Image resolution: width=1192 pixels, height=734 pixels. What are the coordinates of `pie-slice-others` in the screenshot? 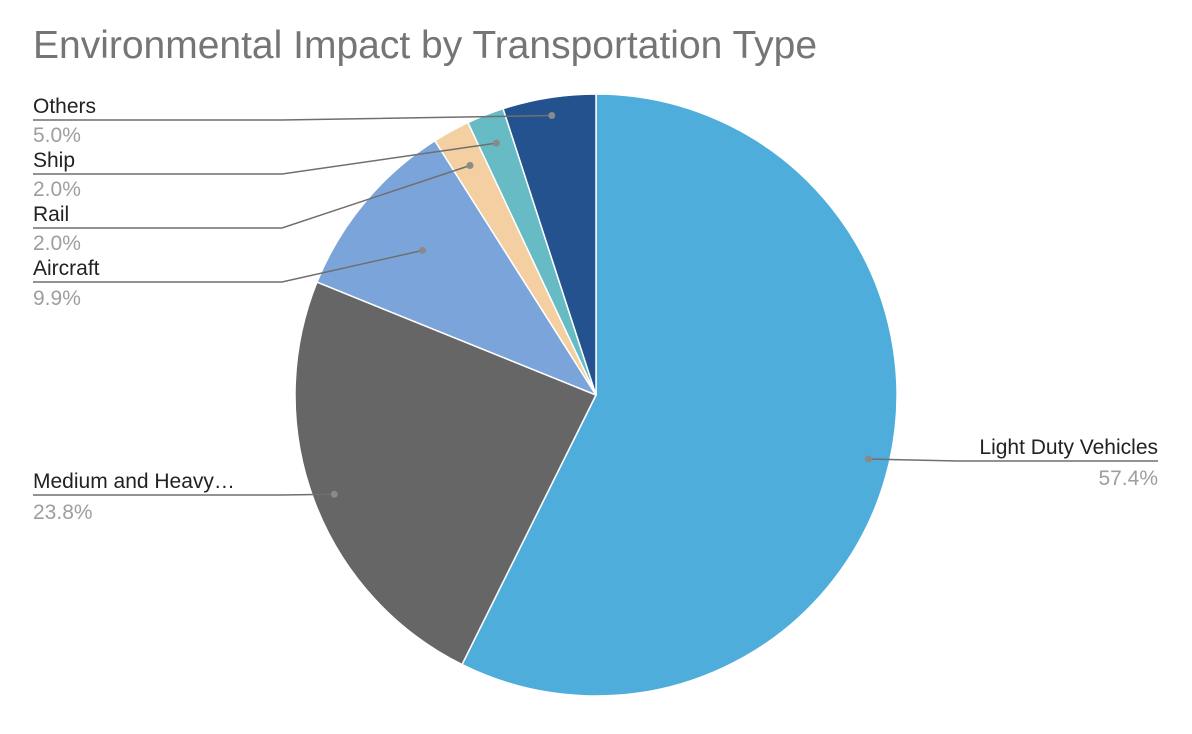 It's located at (549, 244).